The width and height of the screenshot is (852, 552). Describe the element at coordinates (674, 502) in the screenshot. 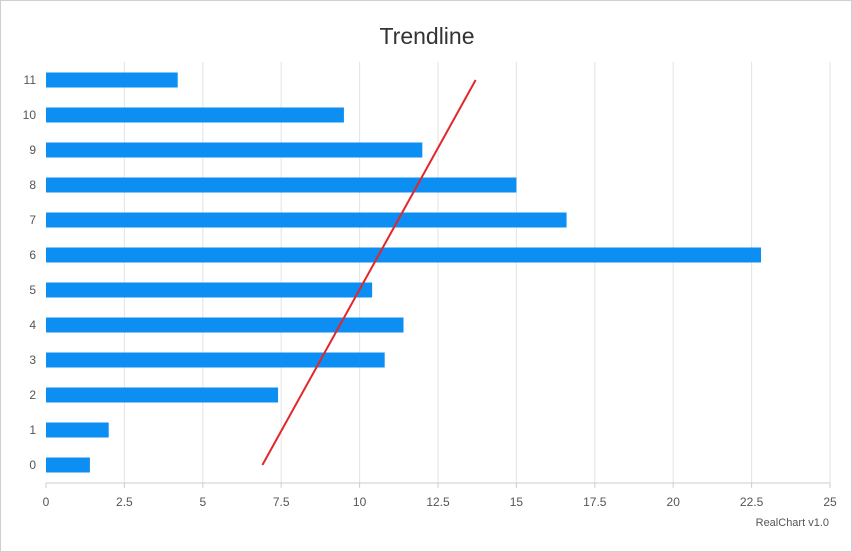

I see `x-tick-label: 20` at that location.